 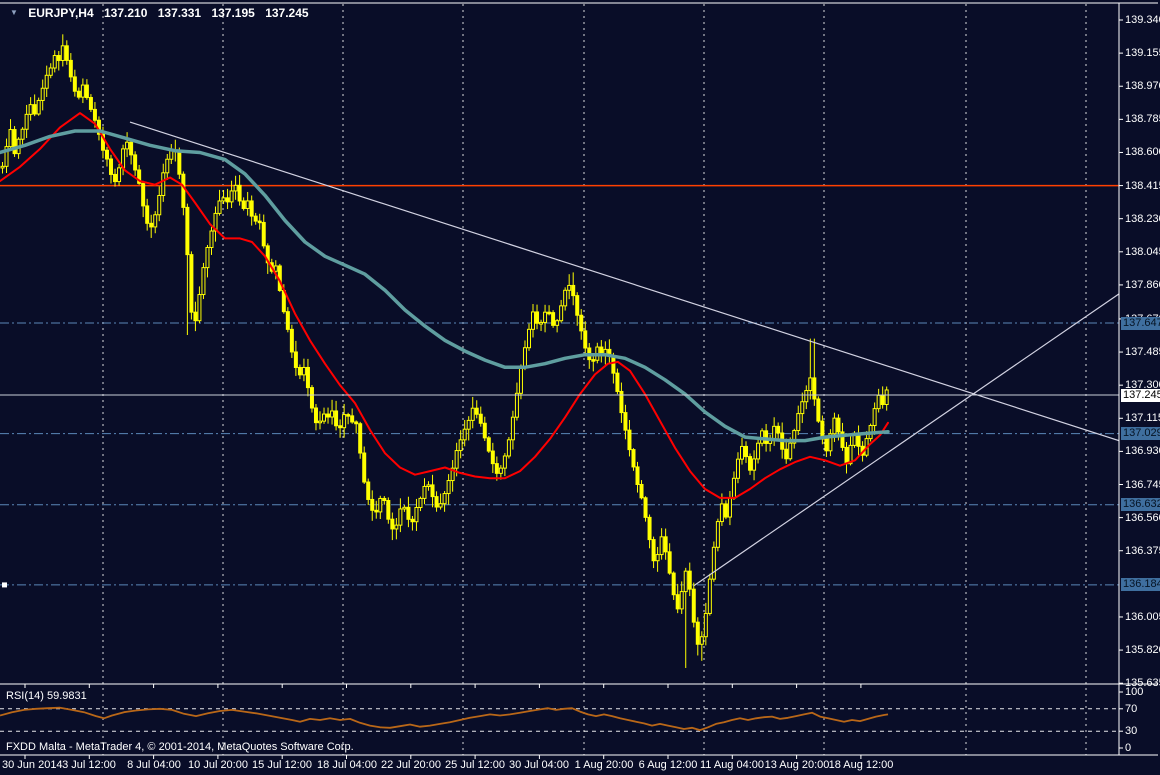 I want to click on price-highlight-137.029: 137.029, so click(x=1140, y=433).